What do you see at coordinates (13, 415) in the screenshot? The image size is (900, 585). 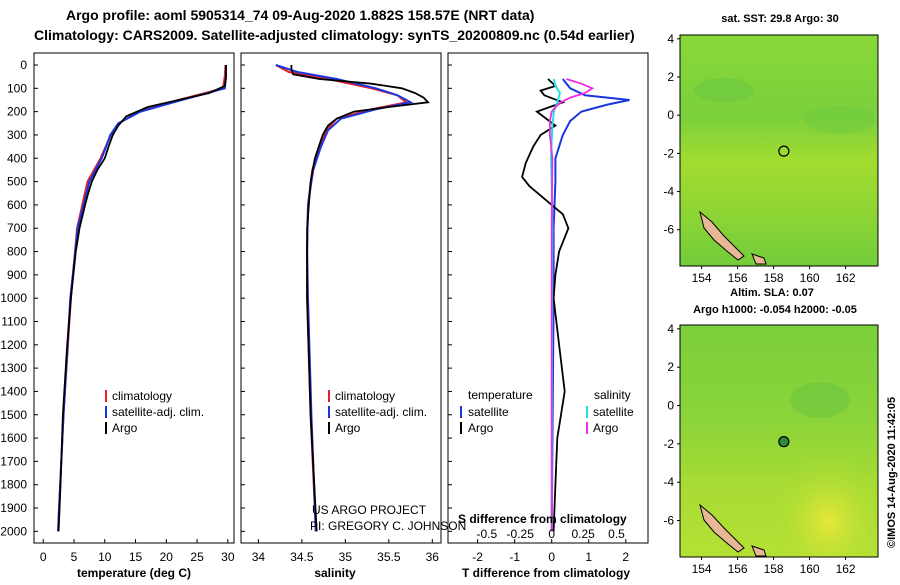 I see `depth-tick-label: 1500` at bounding box center [13, 415].